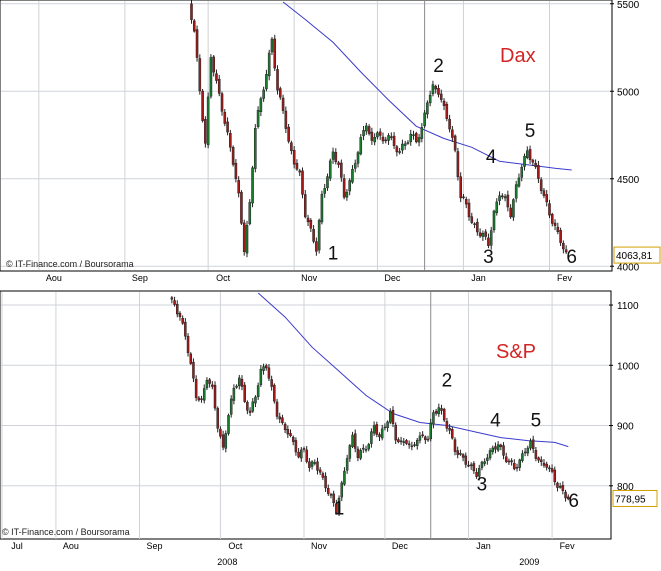  What do you see at coordinates (516, 352) in the screenshot?
I see `sp-title: S&P` at bounding box center [516, 352].